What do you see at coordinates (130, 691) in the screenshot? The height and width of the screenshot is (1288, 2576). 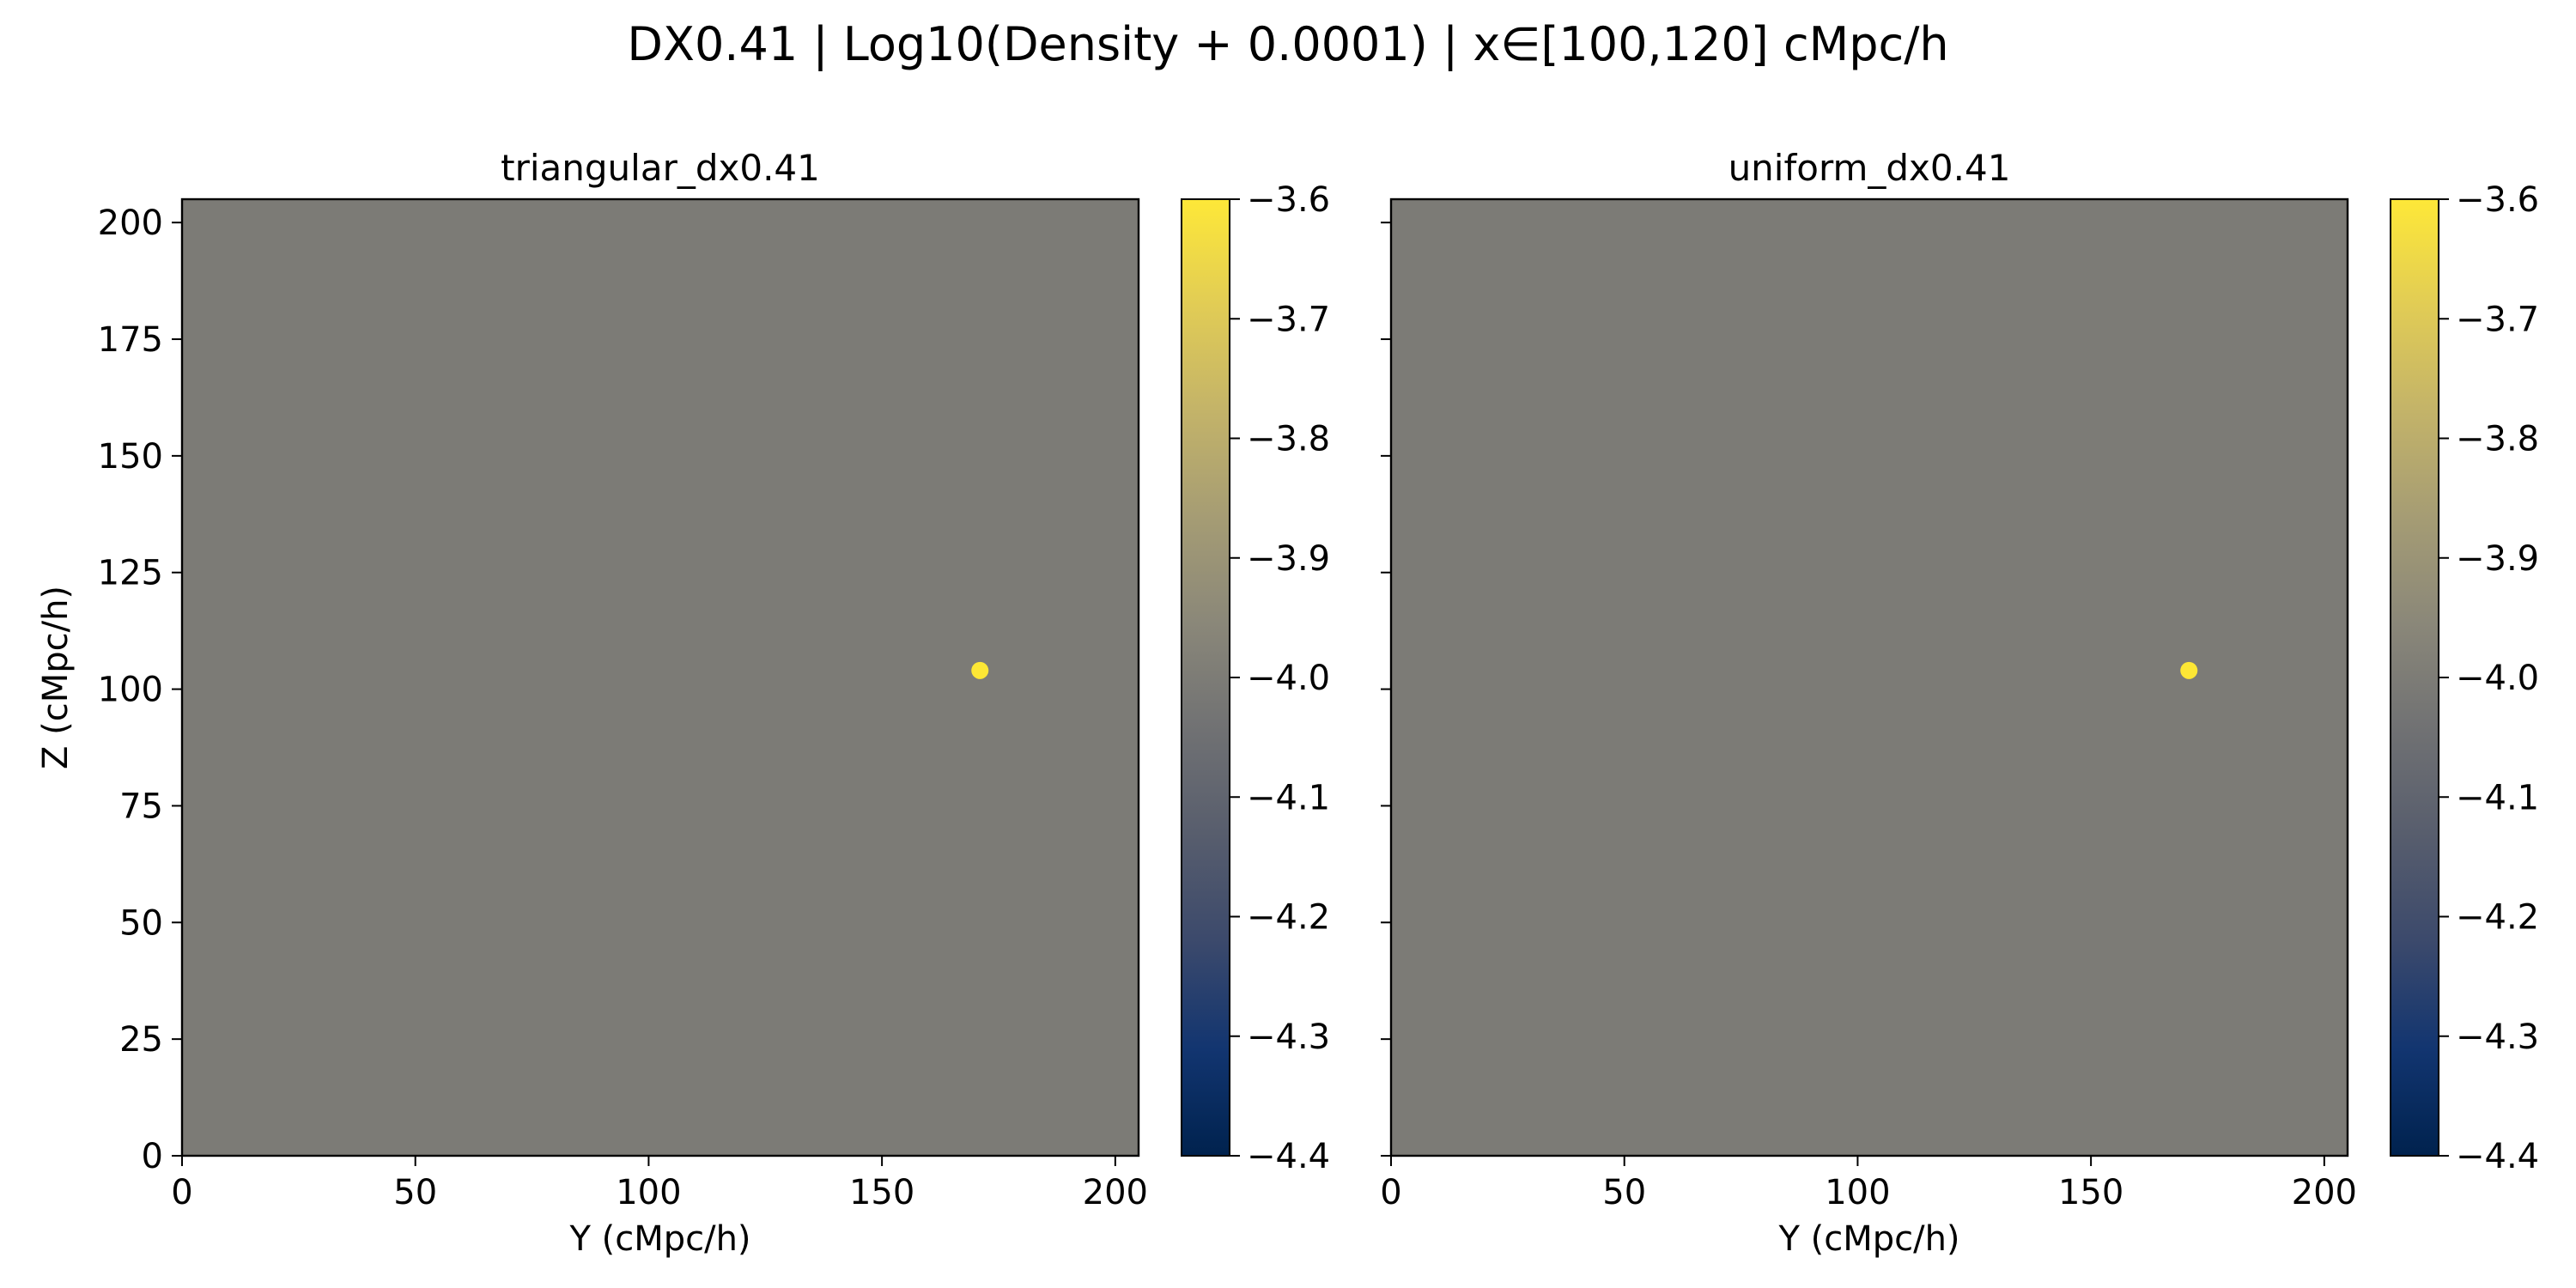 I see `y-tick-label: 100` at bounding box center [130, 691].